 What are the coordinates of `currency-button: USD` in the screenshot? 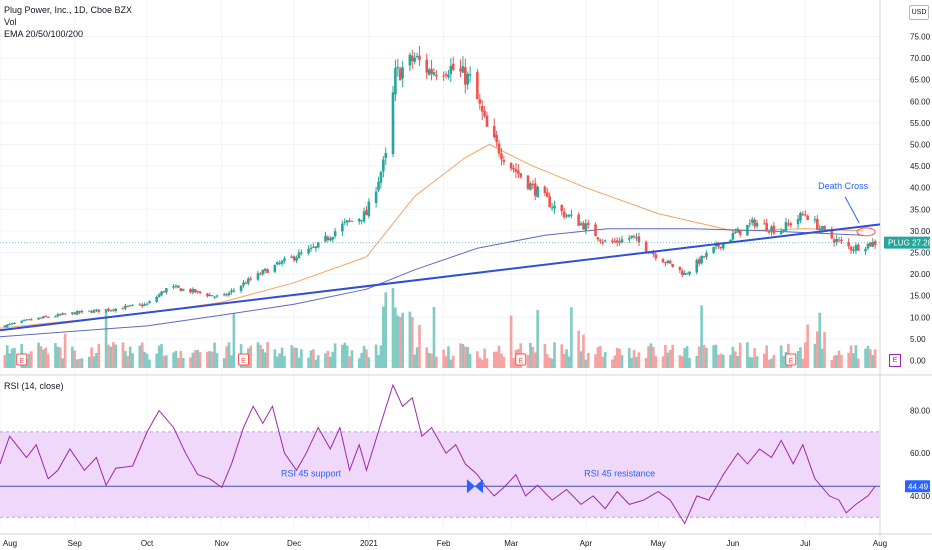 It's located at (919, 12).